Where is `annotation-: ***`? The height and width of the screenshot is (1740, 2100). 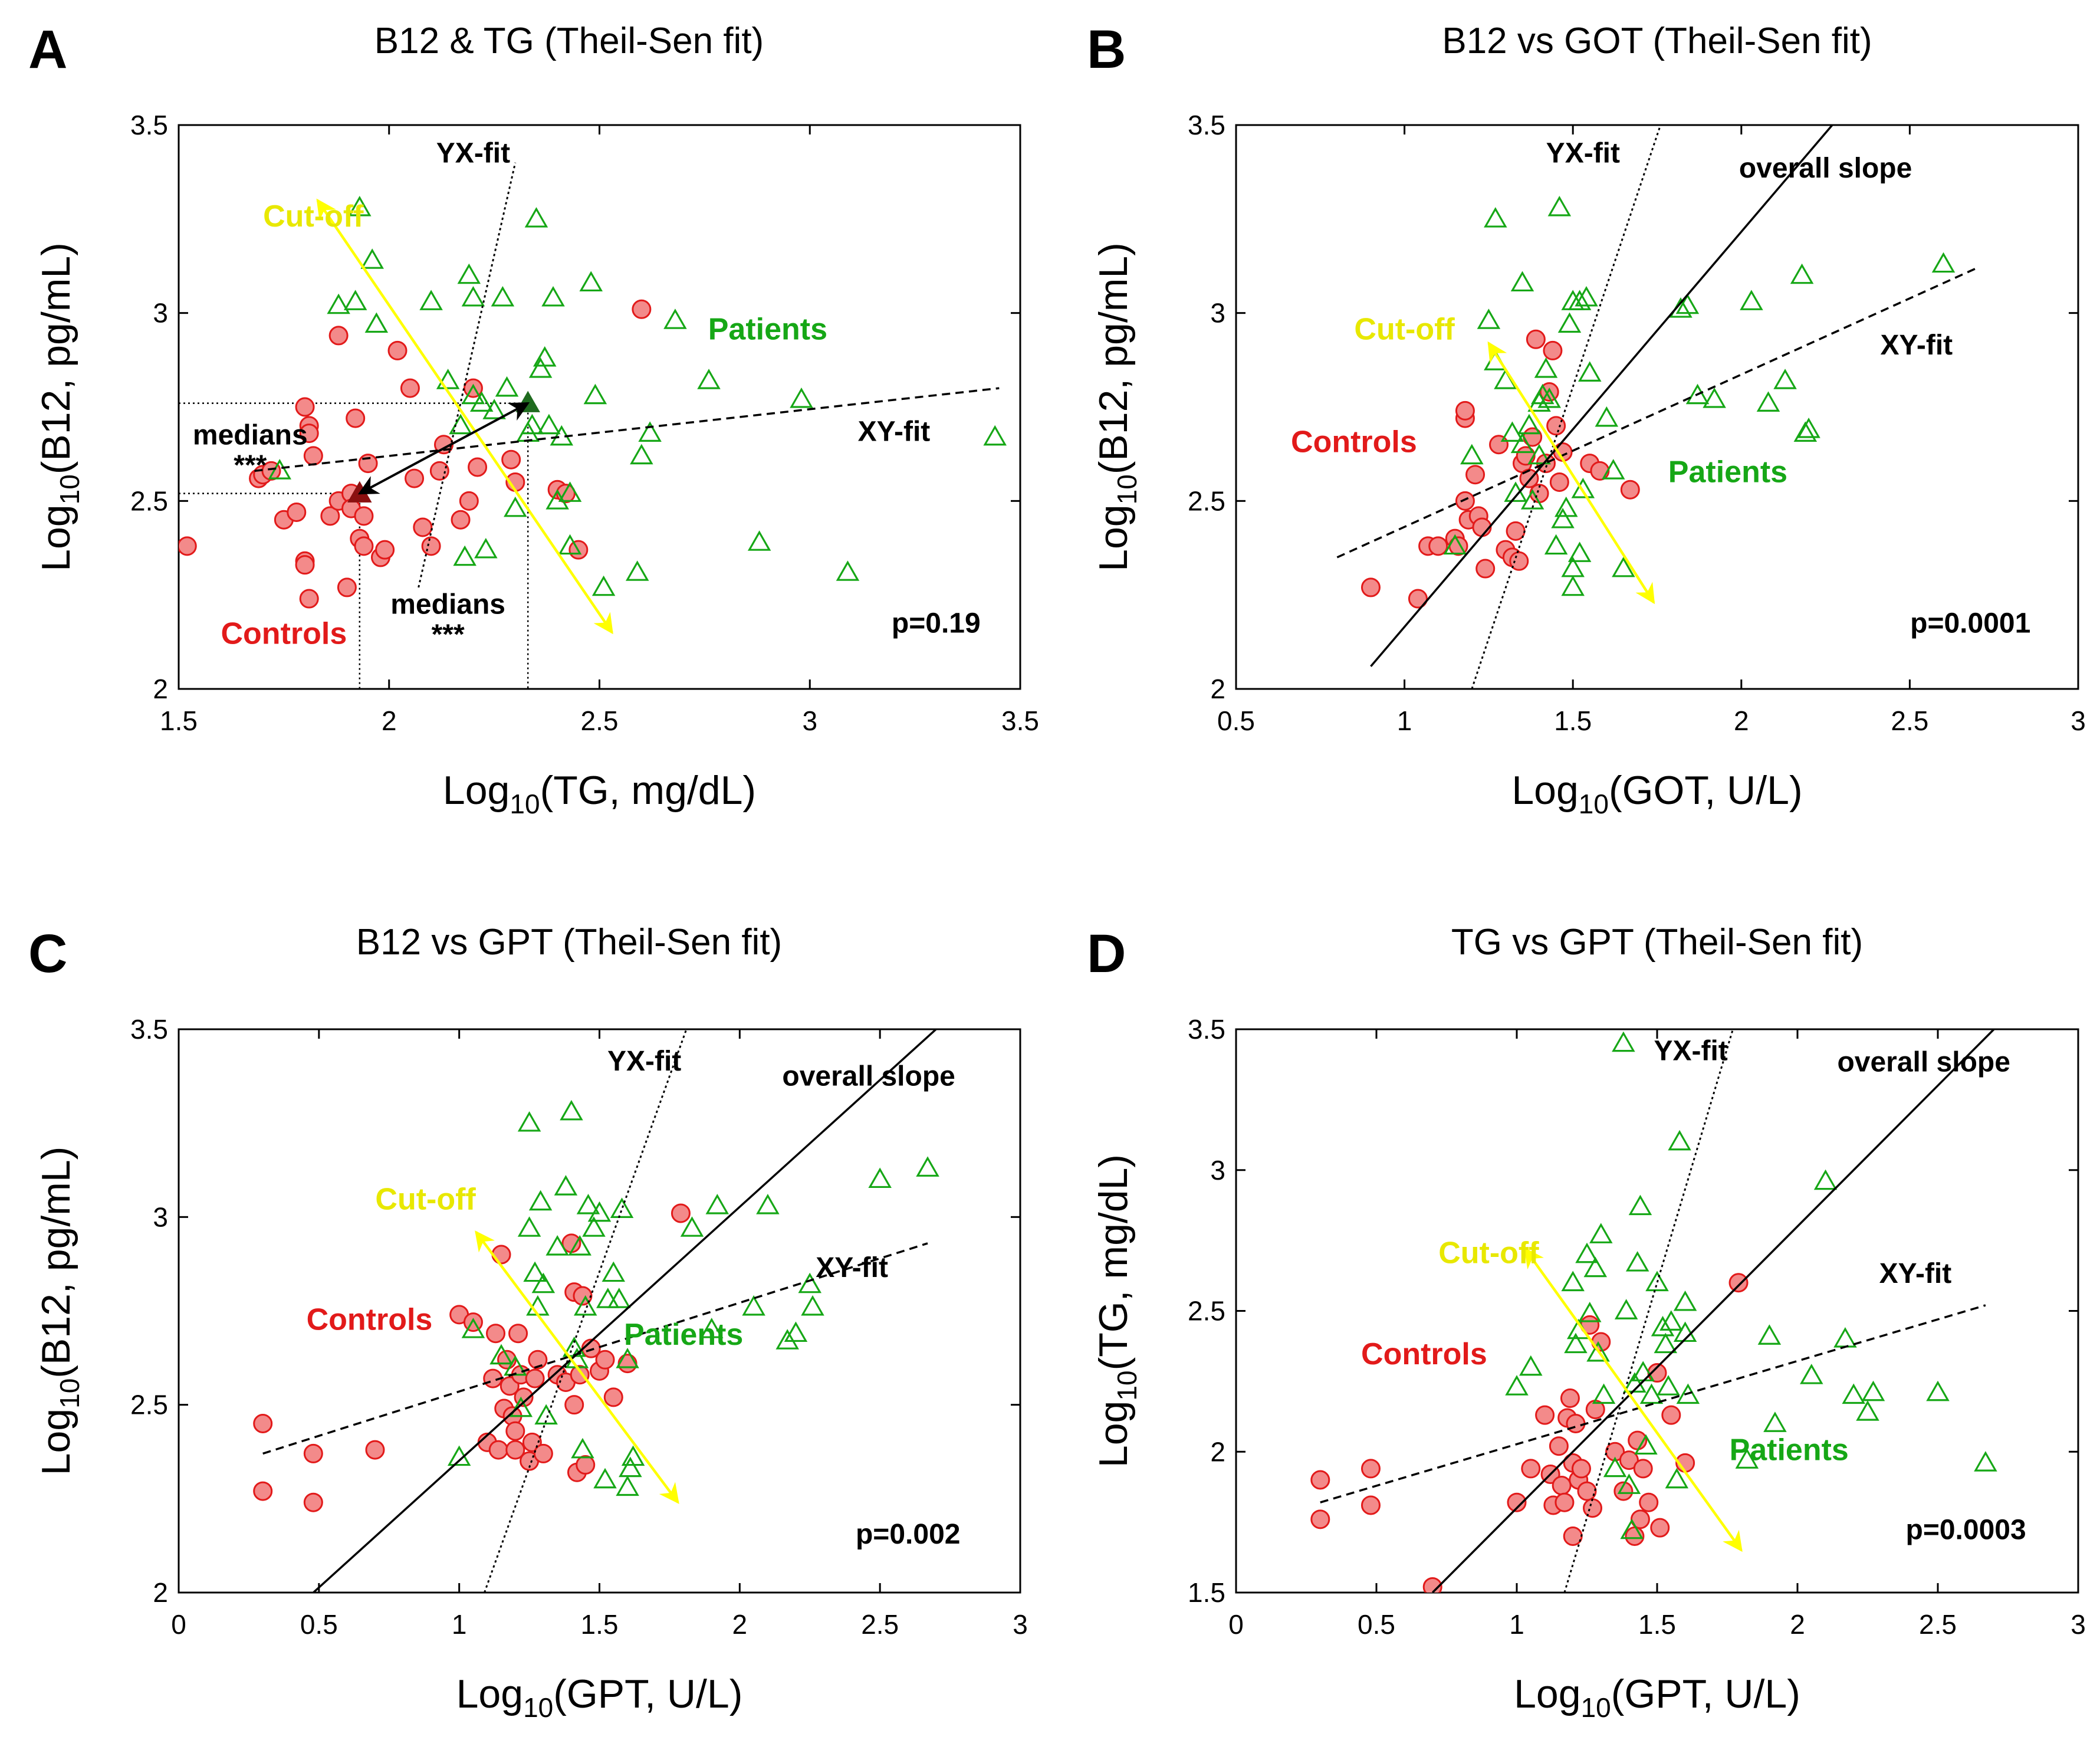 annotation-: *** is located at coordinates (250, 466).